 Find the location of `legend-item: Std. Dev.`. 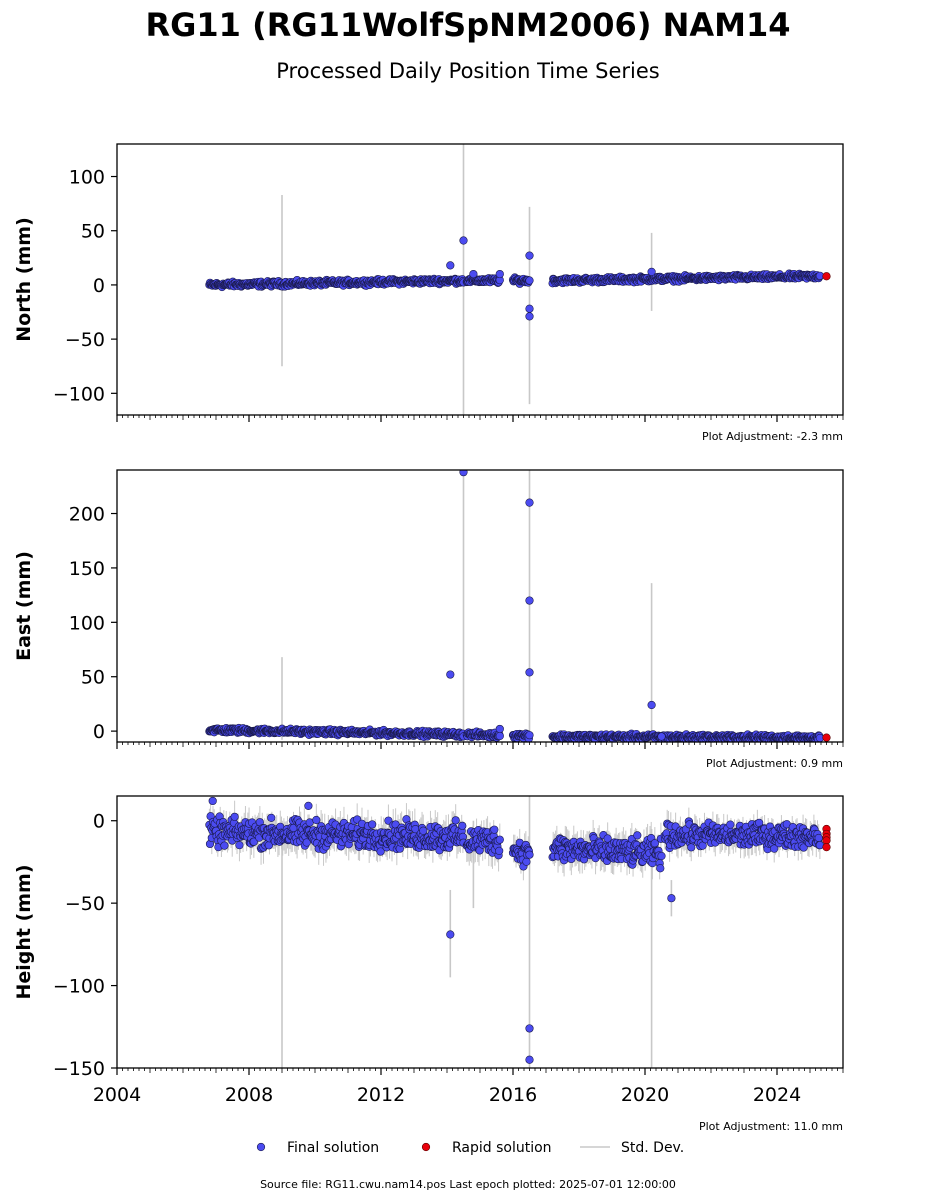

legend-item: Std. Dev. is located at coordinates (632, 1148).